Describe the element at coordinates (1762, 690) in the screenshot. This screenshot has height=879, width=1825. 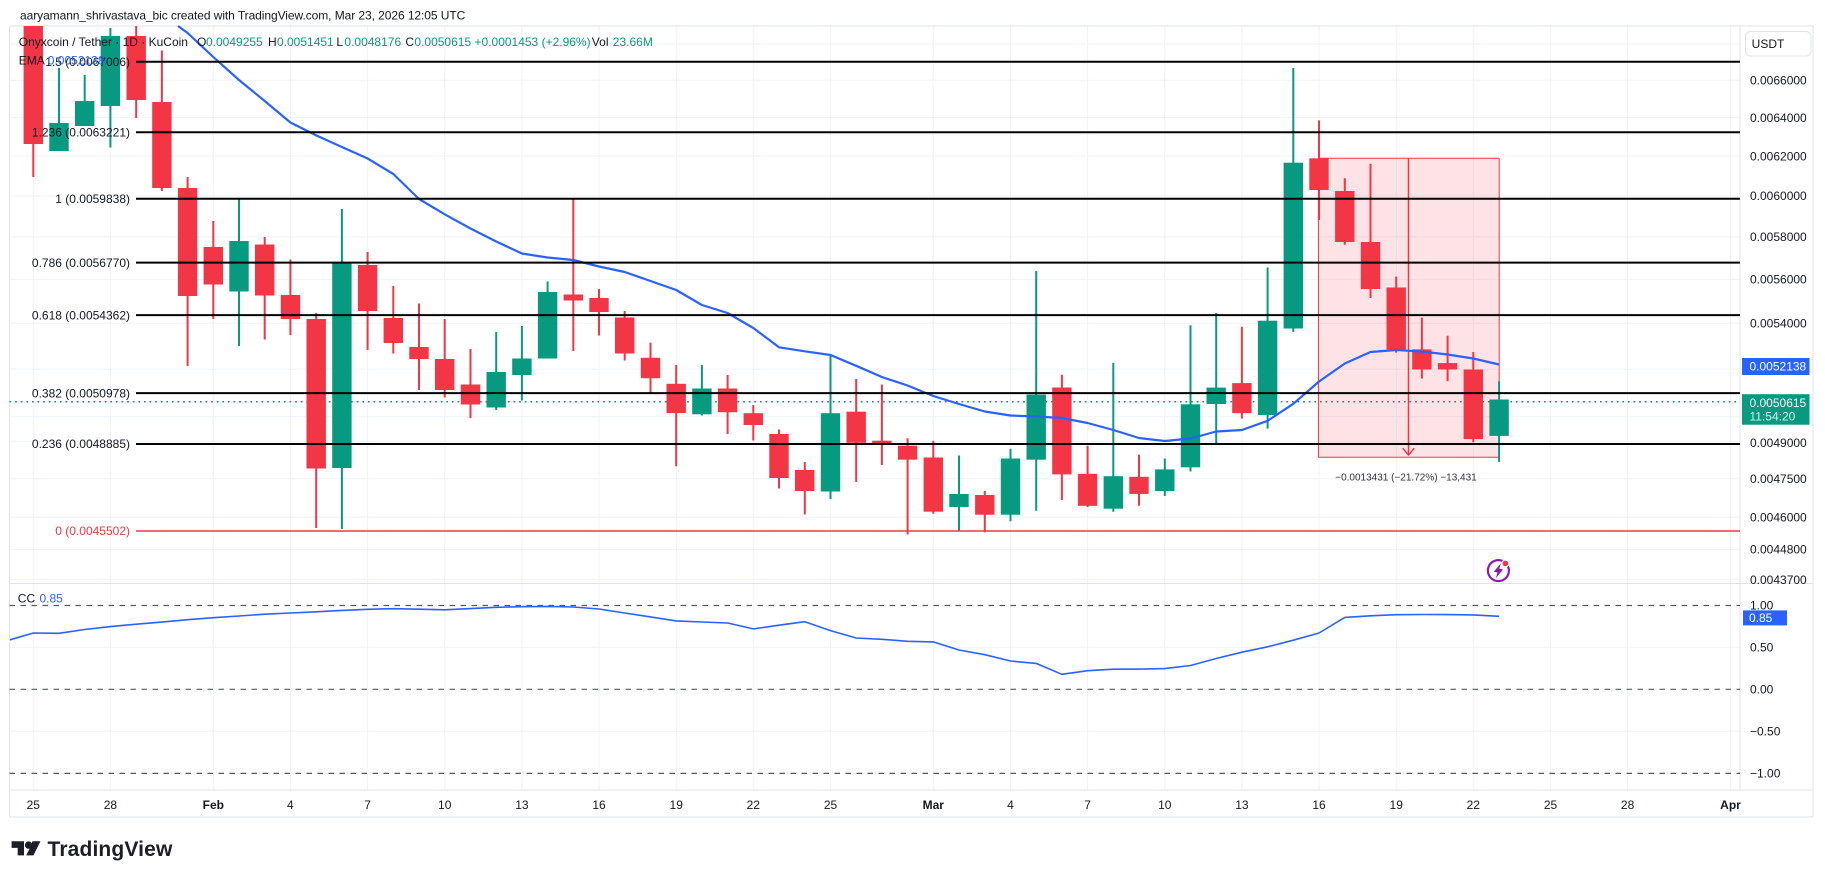
I see `svg-text: 0.00` at that location.